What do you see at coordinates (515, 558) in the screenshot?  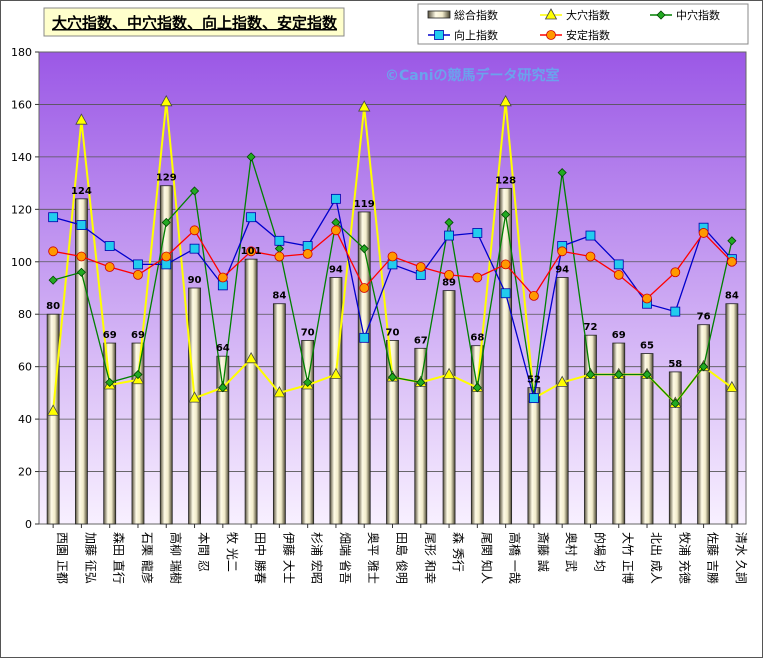 I see `x-tick-label: 高橋 一哉` at bounding box center [515, 558].